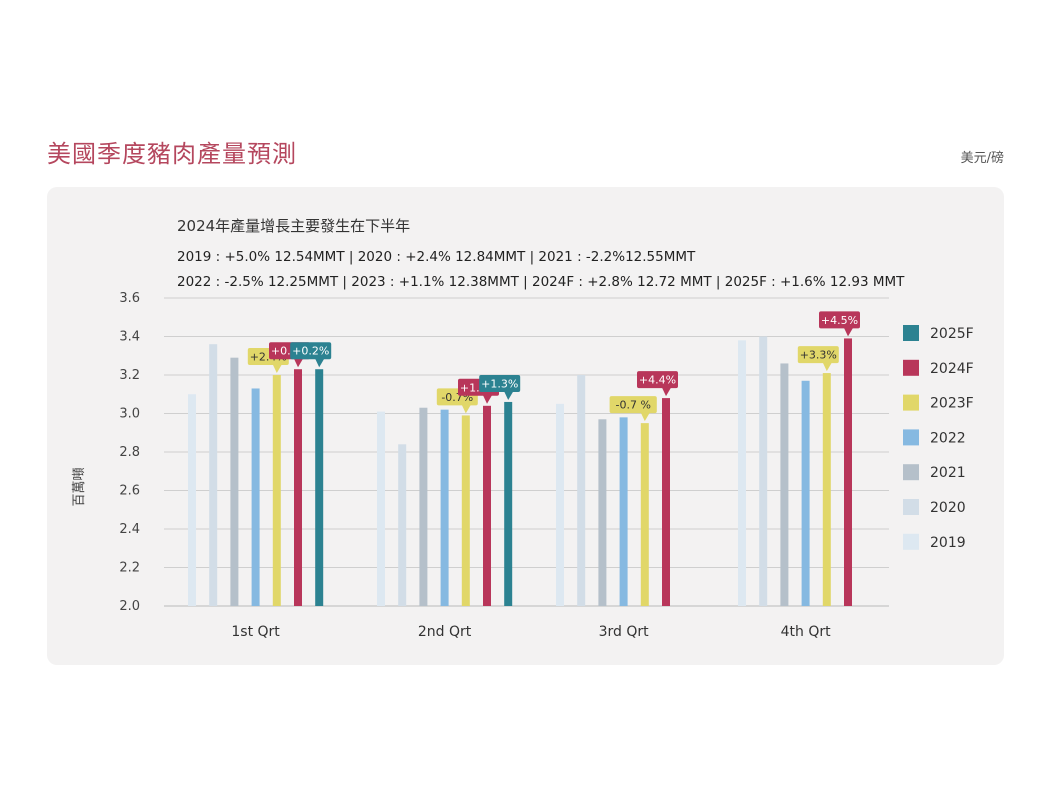  Describe the element at coordinates (293, 226) in the screenshot. I see `chart-title: 2024年產量增長主要發生在下半年` at that location.